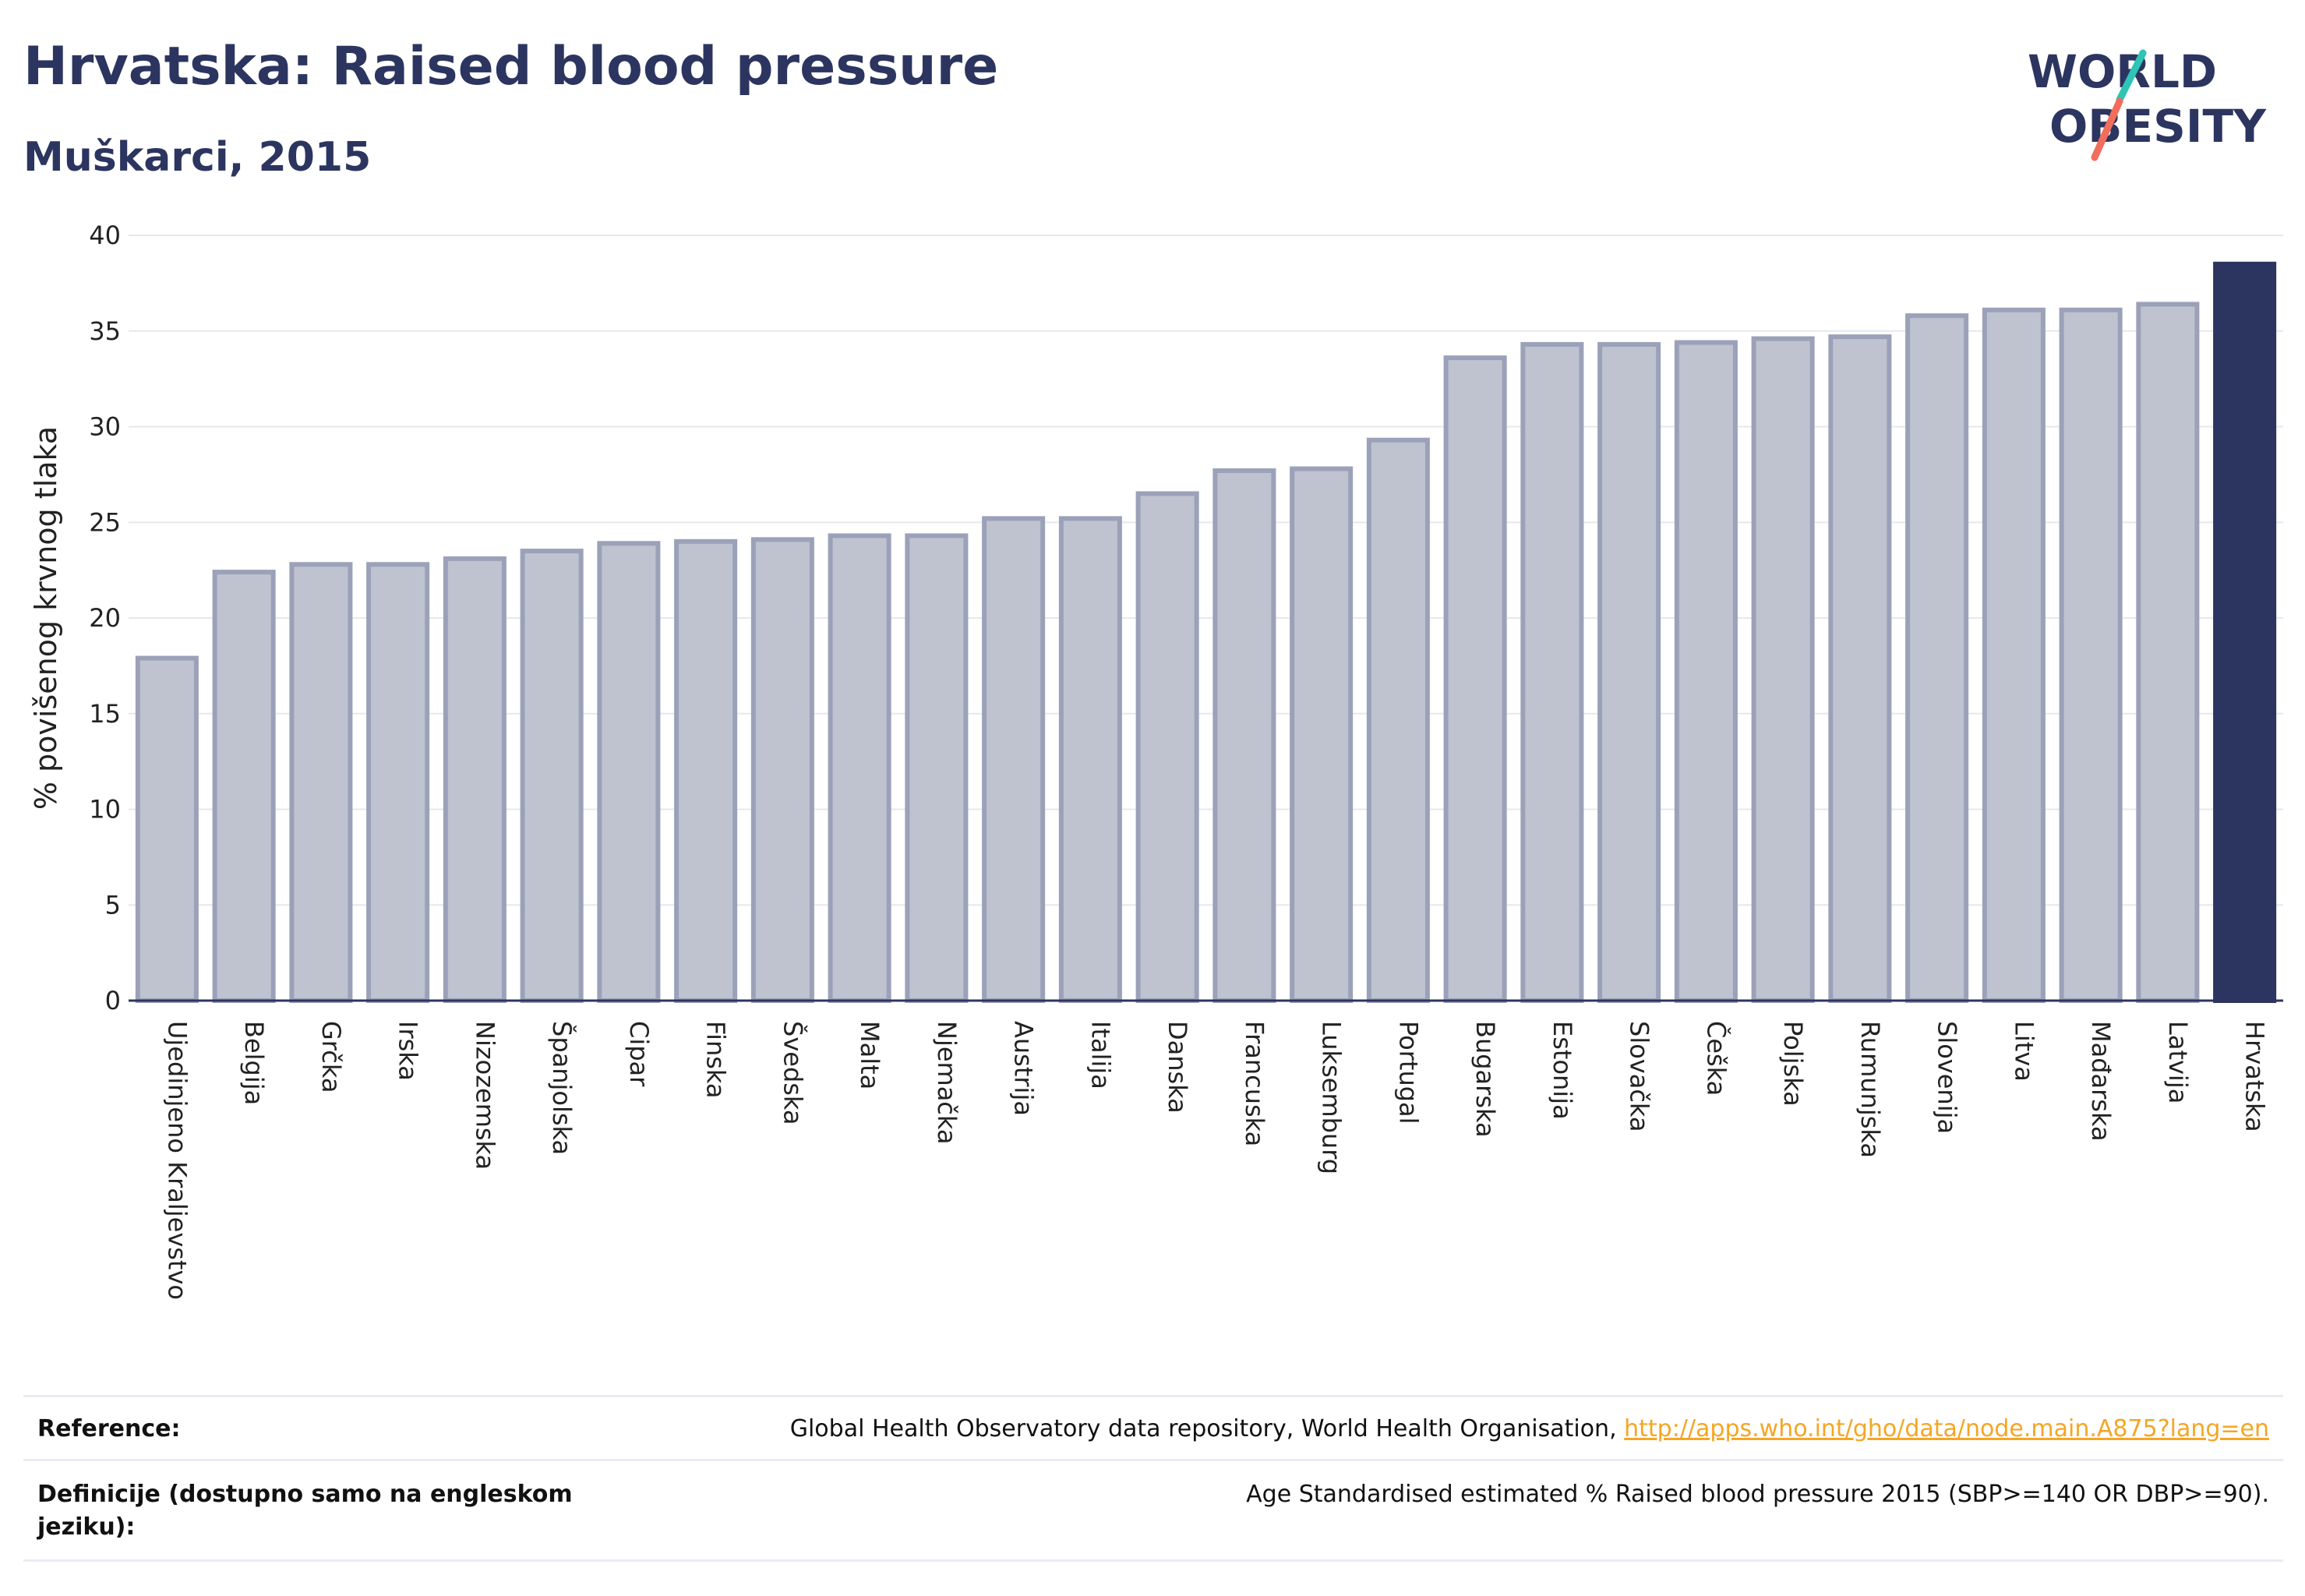  What do you see at coordinates (1485, 1079) in the screenshot?
I see `x-category-label-17: Bugarska` at bounding box center [1485, 1079].